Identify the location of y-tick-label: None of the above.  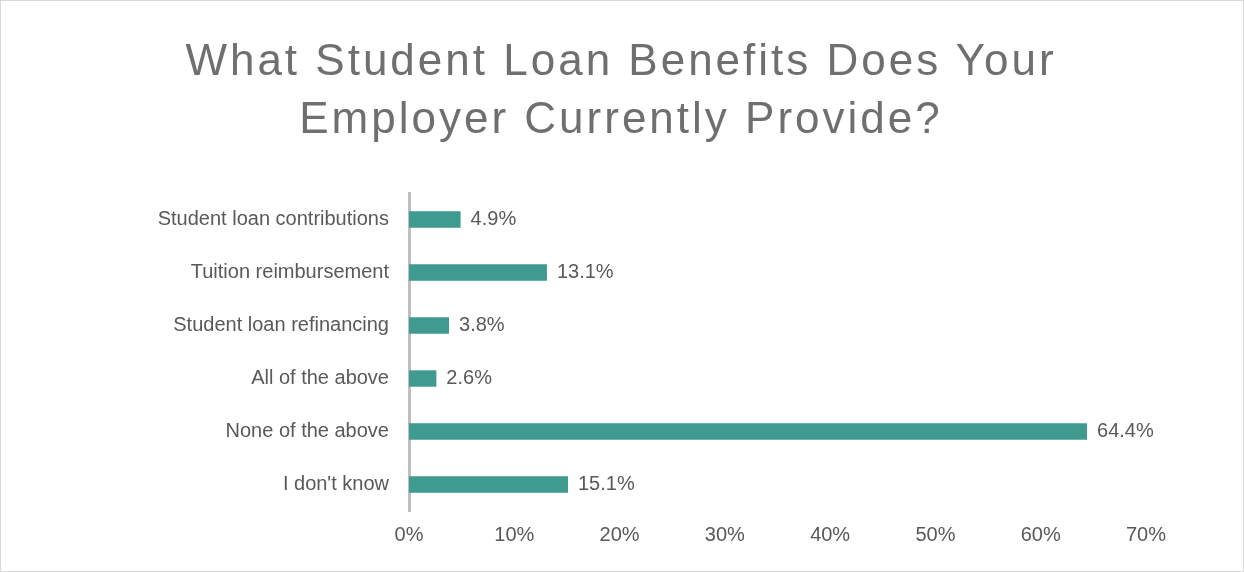
(307, 430).